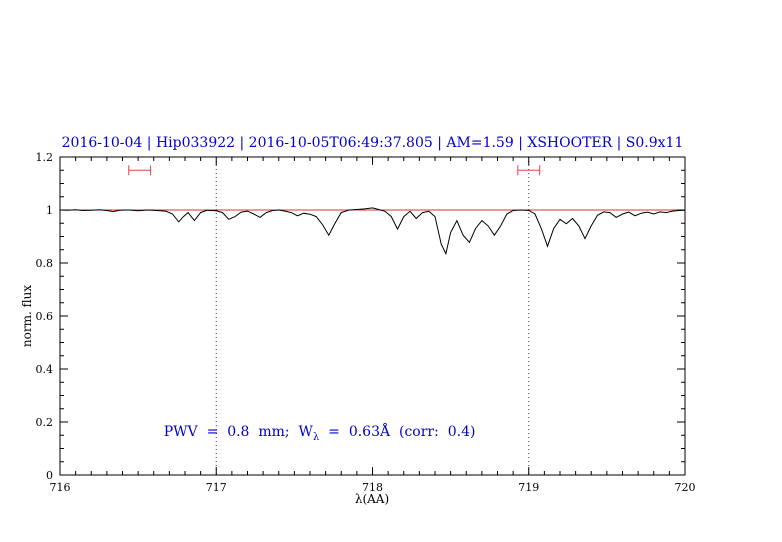 The width and height of the screenshot is (782, 542). Describe the element at coordinates (397, 432) in the screenshot. I see `pwv-annotation-suffix: = 0.63Å (corr: 0.4)` at that location.